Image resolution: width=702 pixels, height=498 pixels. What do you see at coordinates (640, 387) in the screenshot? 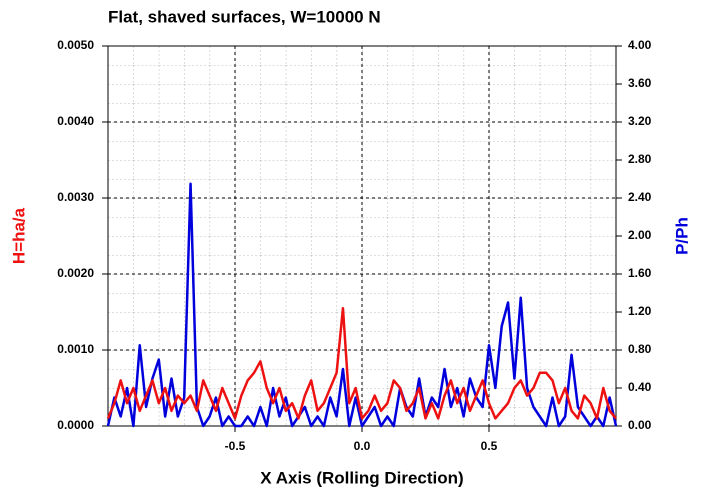
I see `y2-tick-label: 0.40` at bounding box center [640, 387].